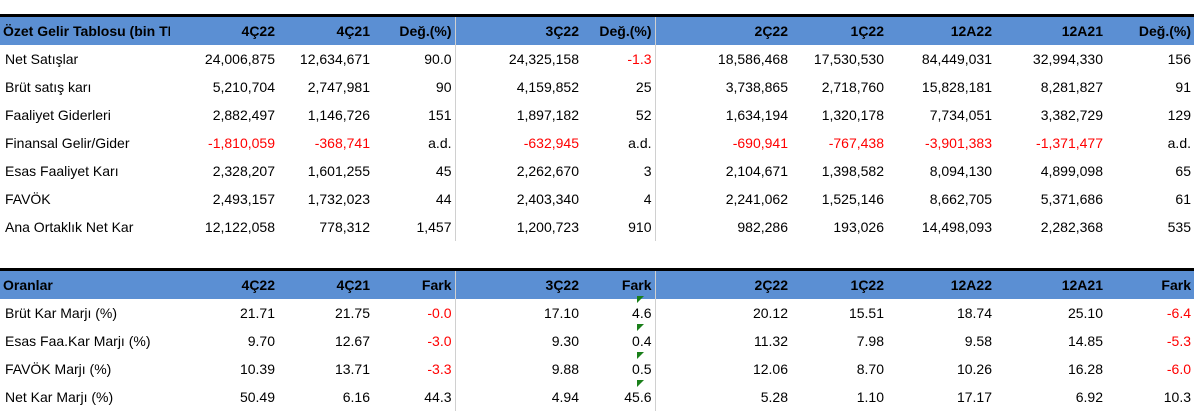  I want to click on table-cell: 9.88, so click(518, 369).